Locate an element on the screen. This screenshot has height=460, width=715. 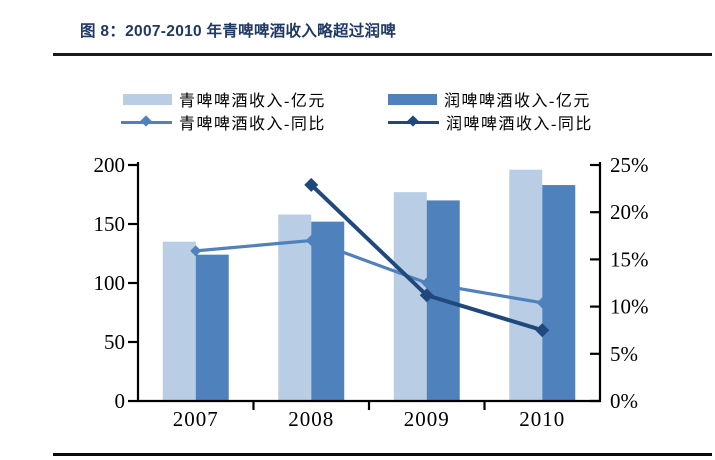
x-axis-category-label: 2010 is located at coordinates (542, 419).